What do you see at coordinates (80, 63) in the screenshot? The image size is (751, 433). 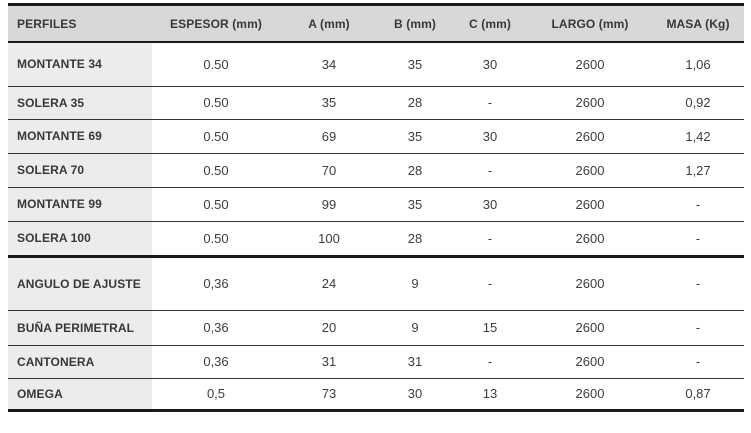 I see `row-label: MONTANTE 34` at bounding box center [80, 63].